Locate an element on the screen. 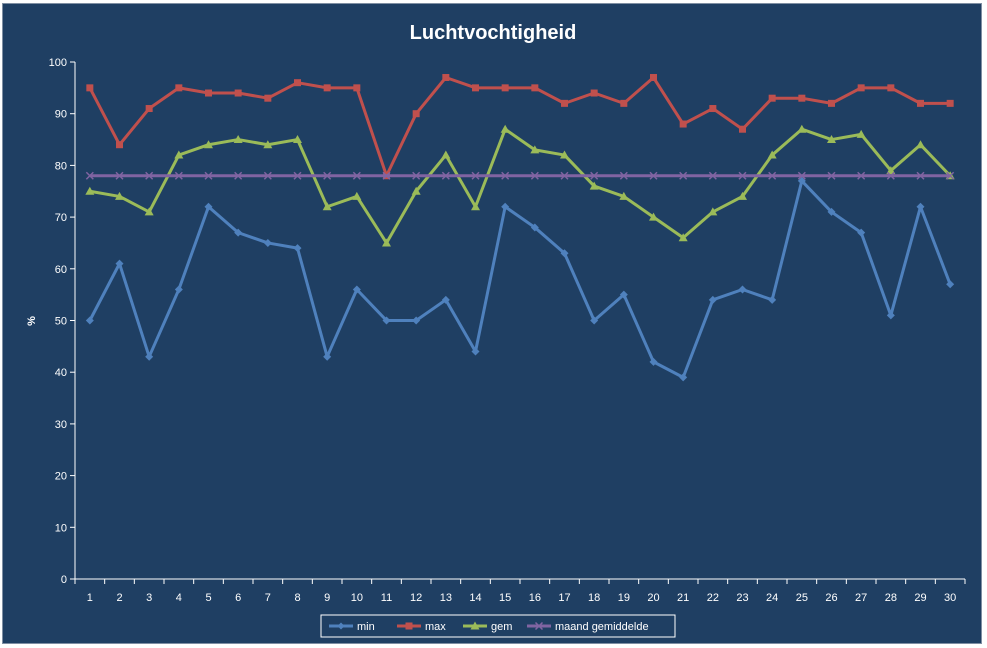 The height and width of the screenshot is (648, 987). y-tick-label: 90 is located at coordinates (61, 115).